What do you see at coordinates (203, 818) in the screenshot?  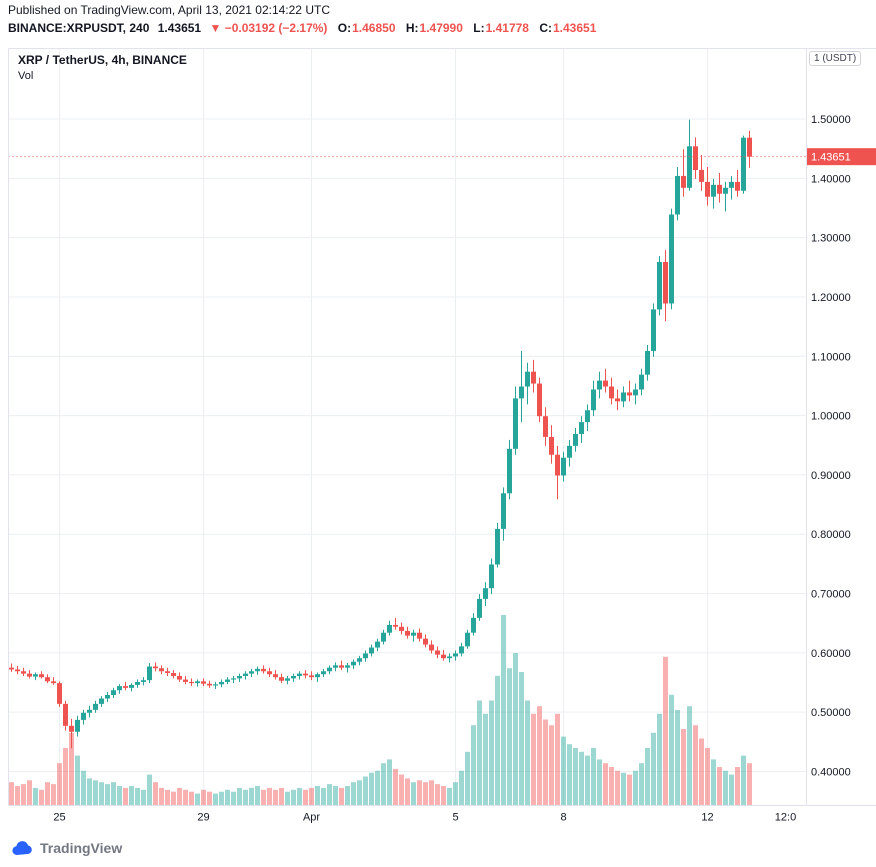 I see `time-tick-label: 29` at bounding box center [203, 818].